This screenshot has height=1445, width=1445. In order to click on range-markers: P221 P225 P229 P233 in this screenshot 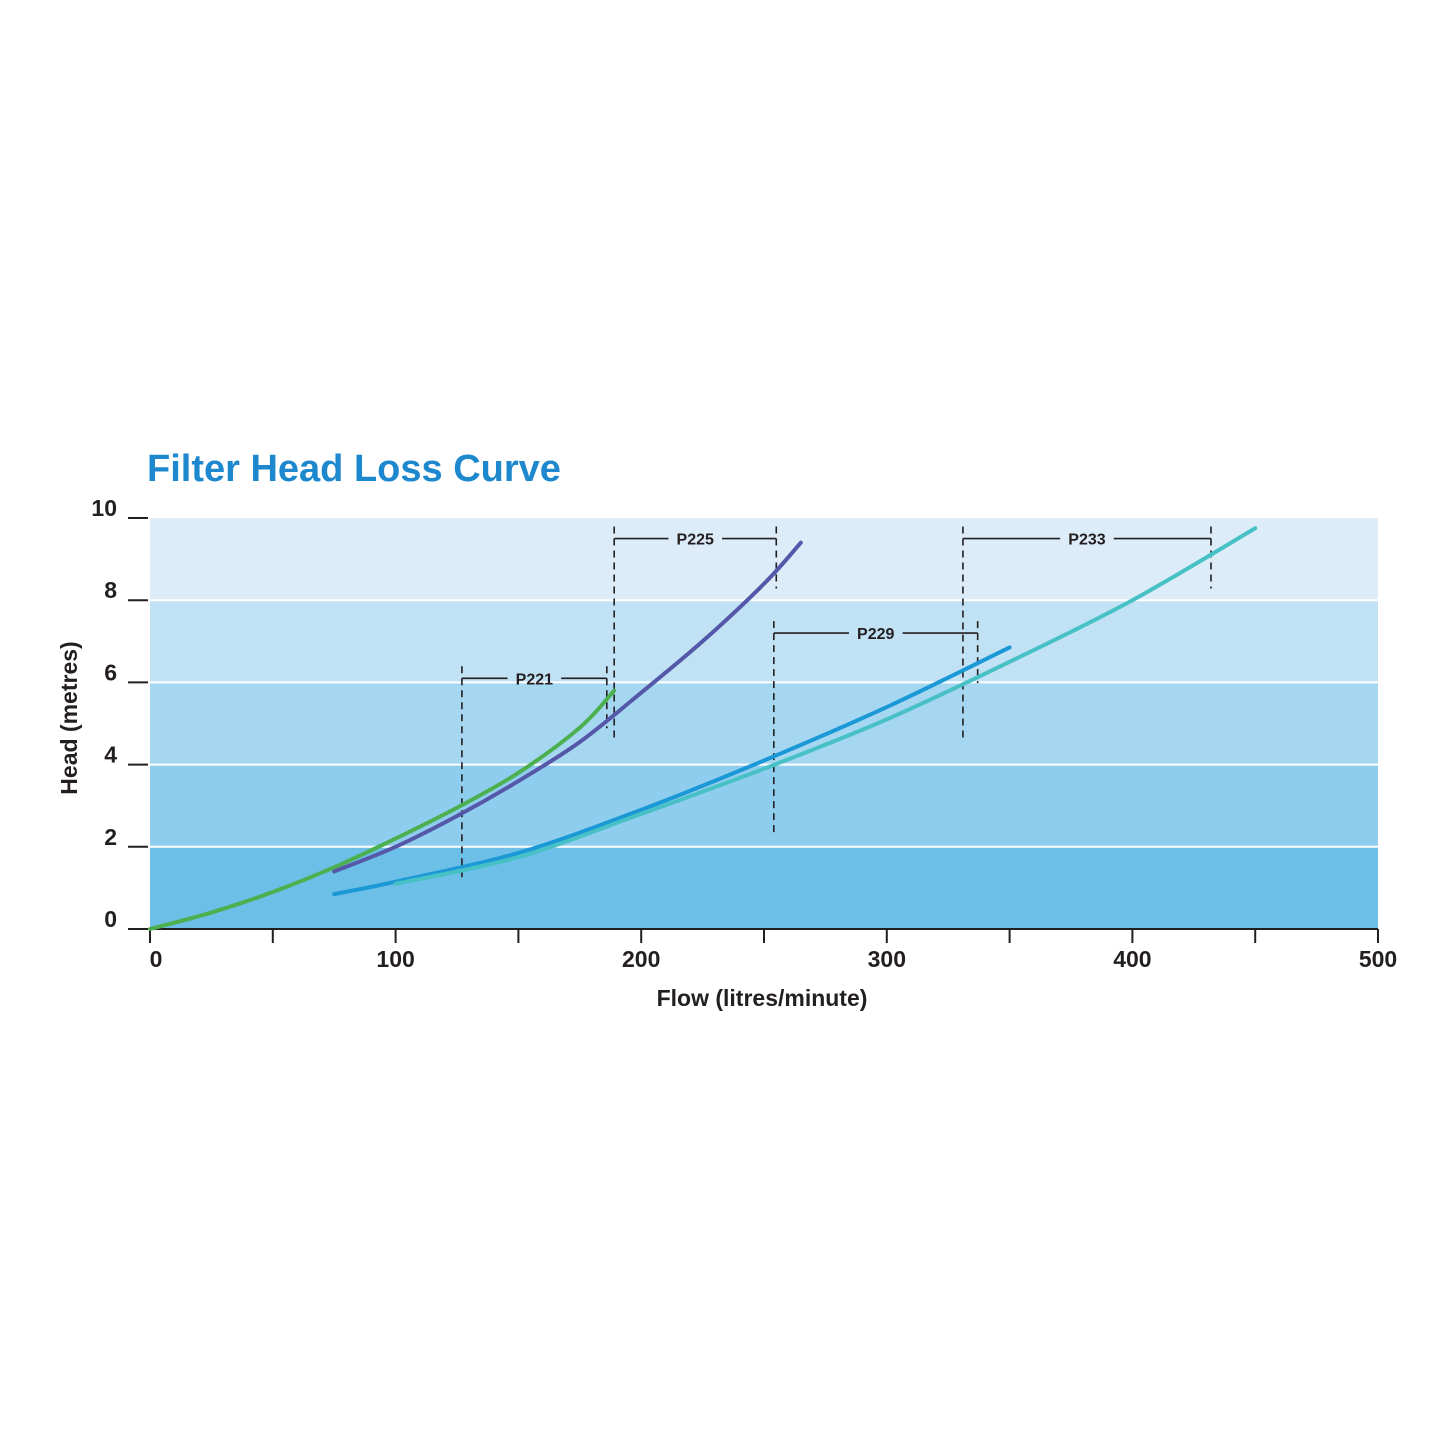, I will do `click(836, 702)`.